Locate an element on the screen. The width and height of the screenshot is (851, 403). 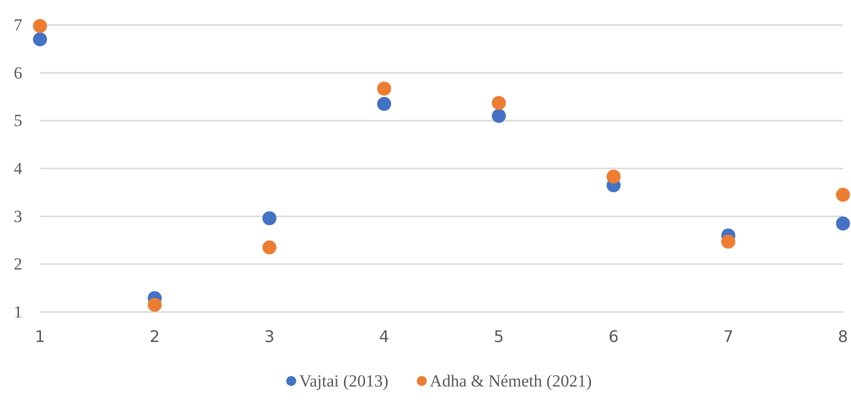
y-tick-label: 7 is located at coordinates (18, 25).